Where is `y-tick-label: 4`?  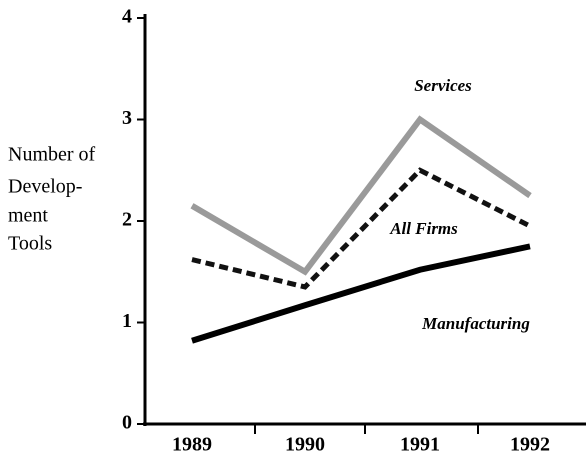 y-tick-label: 4 is located at coordinates (127, 17).